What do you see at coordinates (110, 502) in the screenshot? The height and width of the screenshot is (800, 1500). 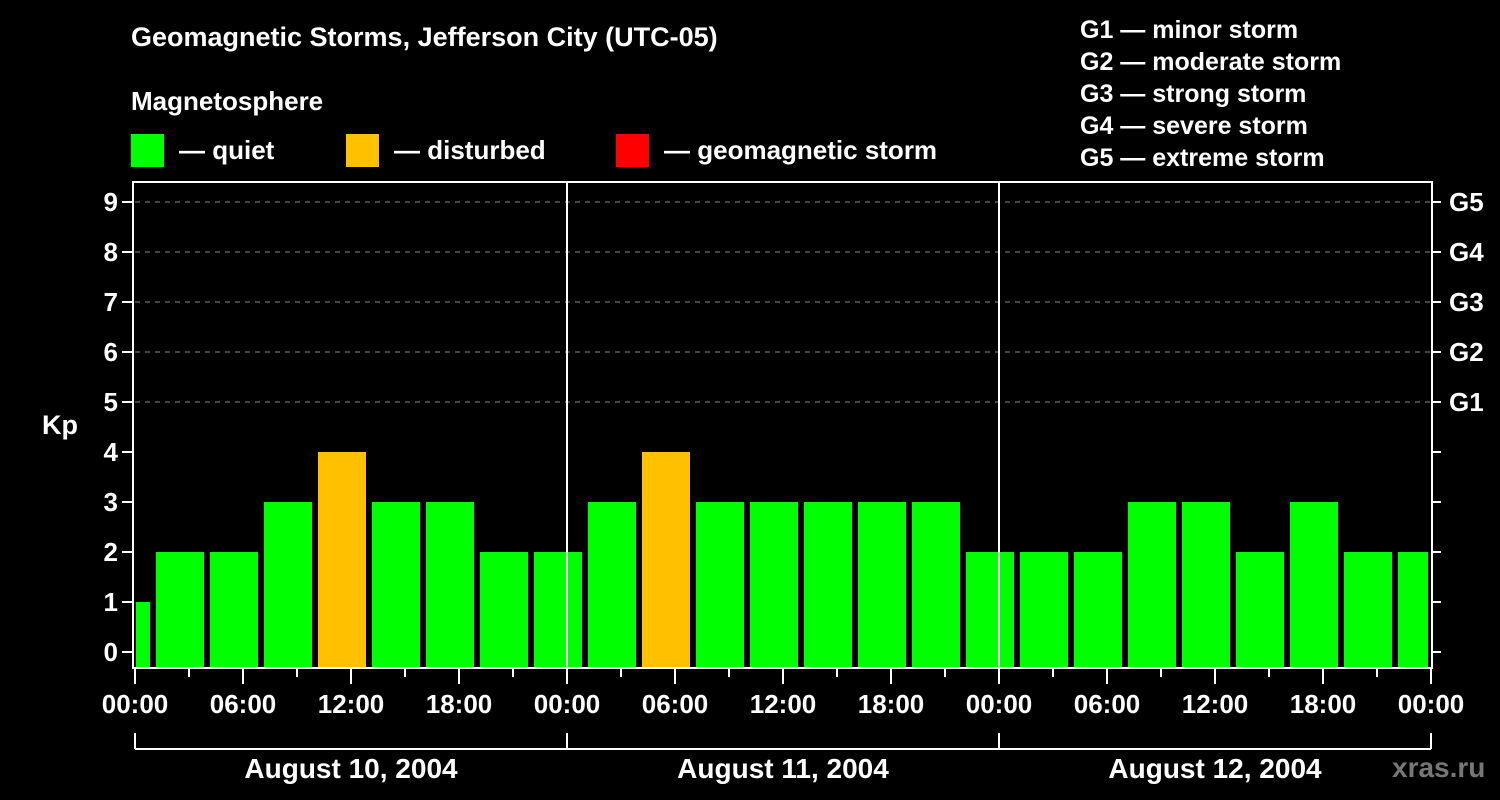 I see `y-tick-label: 3` at bounding box center [110, 502].